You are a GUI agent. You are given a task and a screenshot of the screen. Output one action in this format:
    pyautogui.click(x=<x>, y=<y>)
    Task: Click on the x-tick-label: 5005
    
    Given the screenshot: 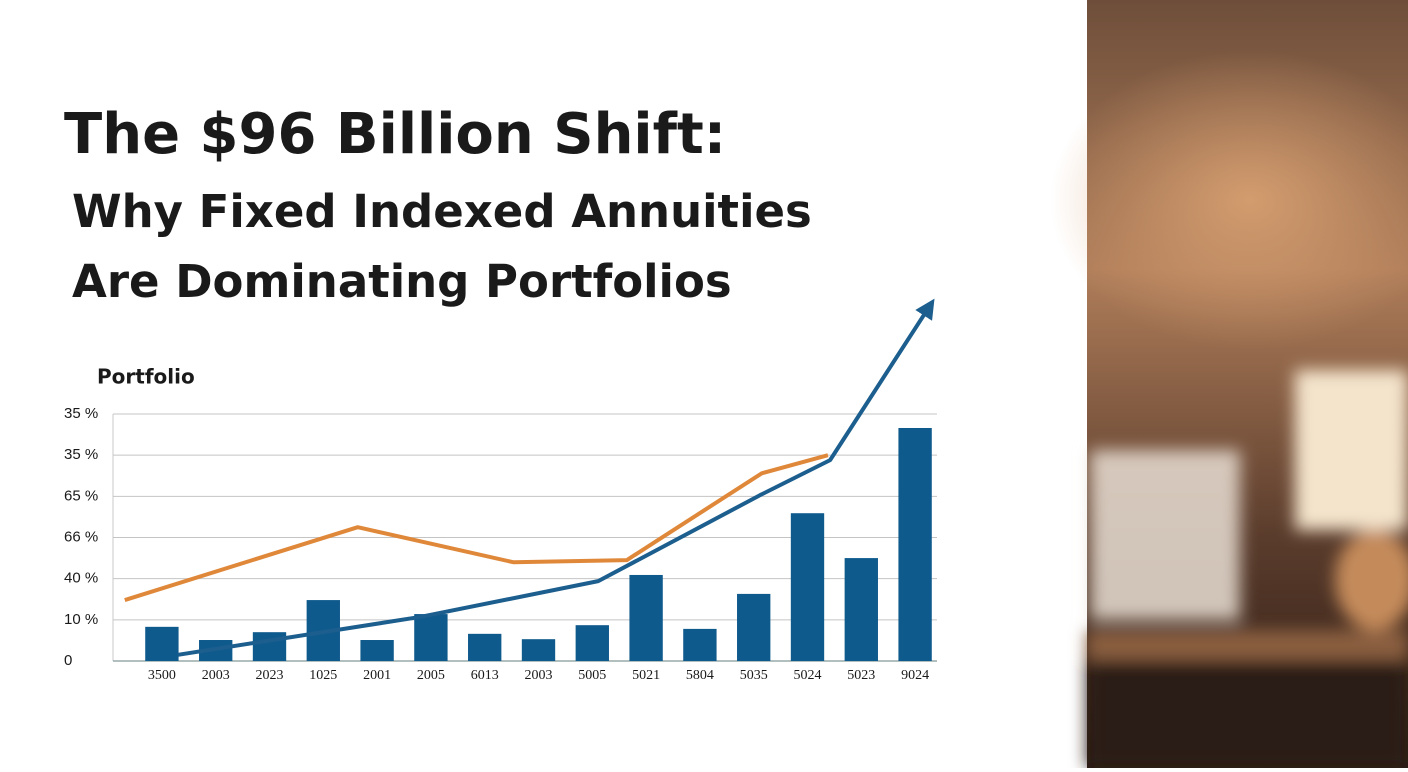 What is the action you would take?
    pyautogui.click(x=592, y=675)
    